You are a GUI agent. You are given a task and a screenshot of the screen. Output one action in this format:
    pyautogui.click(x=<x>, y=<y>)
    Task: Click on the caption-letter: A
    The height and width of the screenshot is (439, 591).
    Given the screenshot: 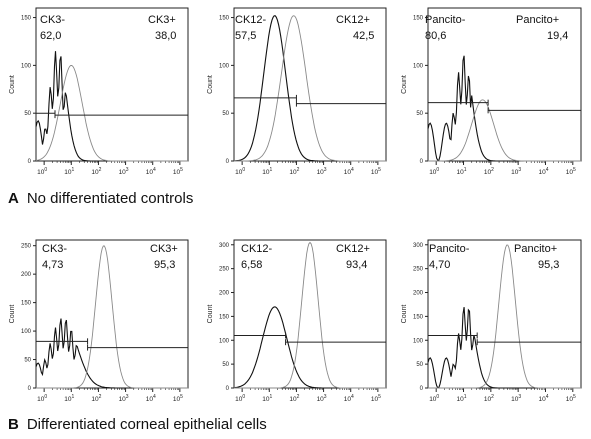 What is the action you would take?
    pyautogui.click(x=13, y=198)
    